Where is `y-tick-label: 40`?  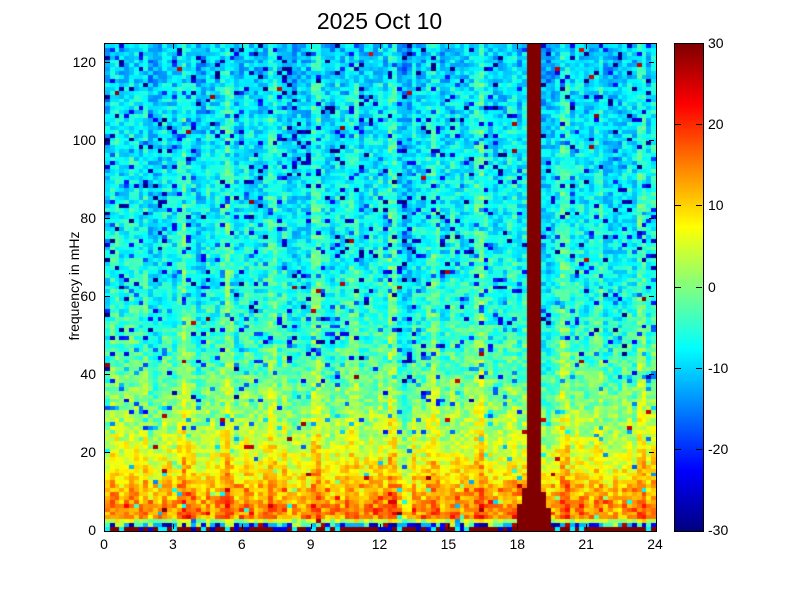 y-tick-label: 40 is located at coordinates (88, 374).